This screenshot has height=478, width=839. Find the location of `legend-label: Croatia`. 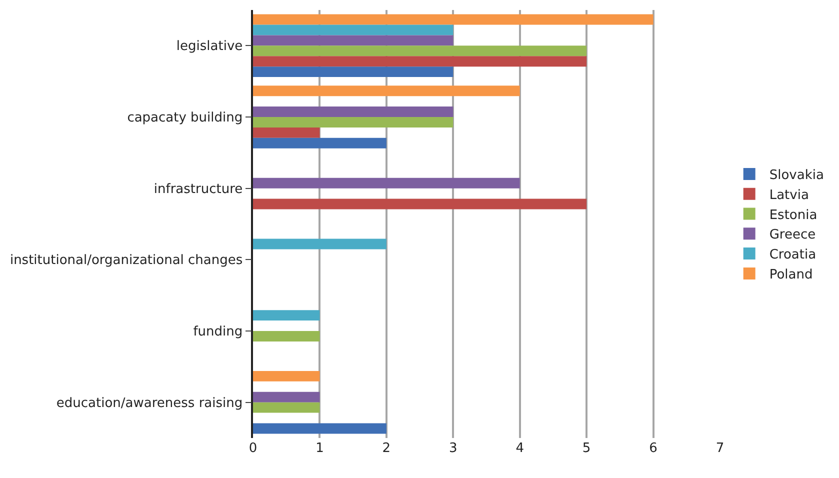

legend-label: Croatia is located at coordinates (792, 255).